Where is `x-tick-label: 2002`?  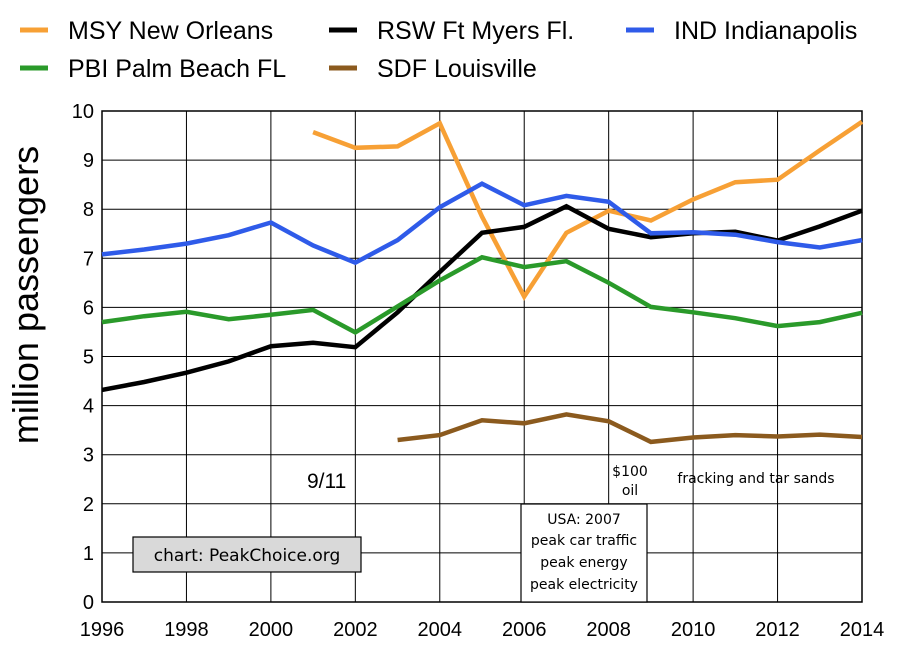 x-tick-label: 2002 is located at coordinates (355, 630).